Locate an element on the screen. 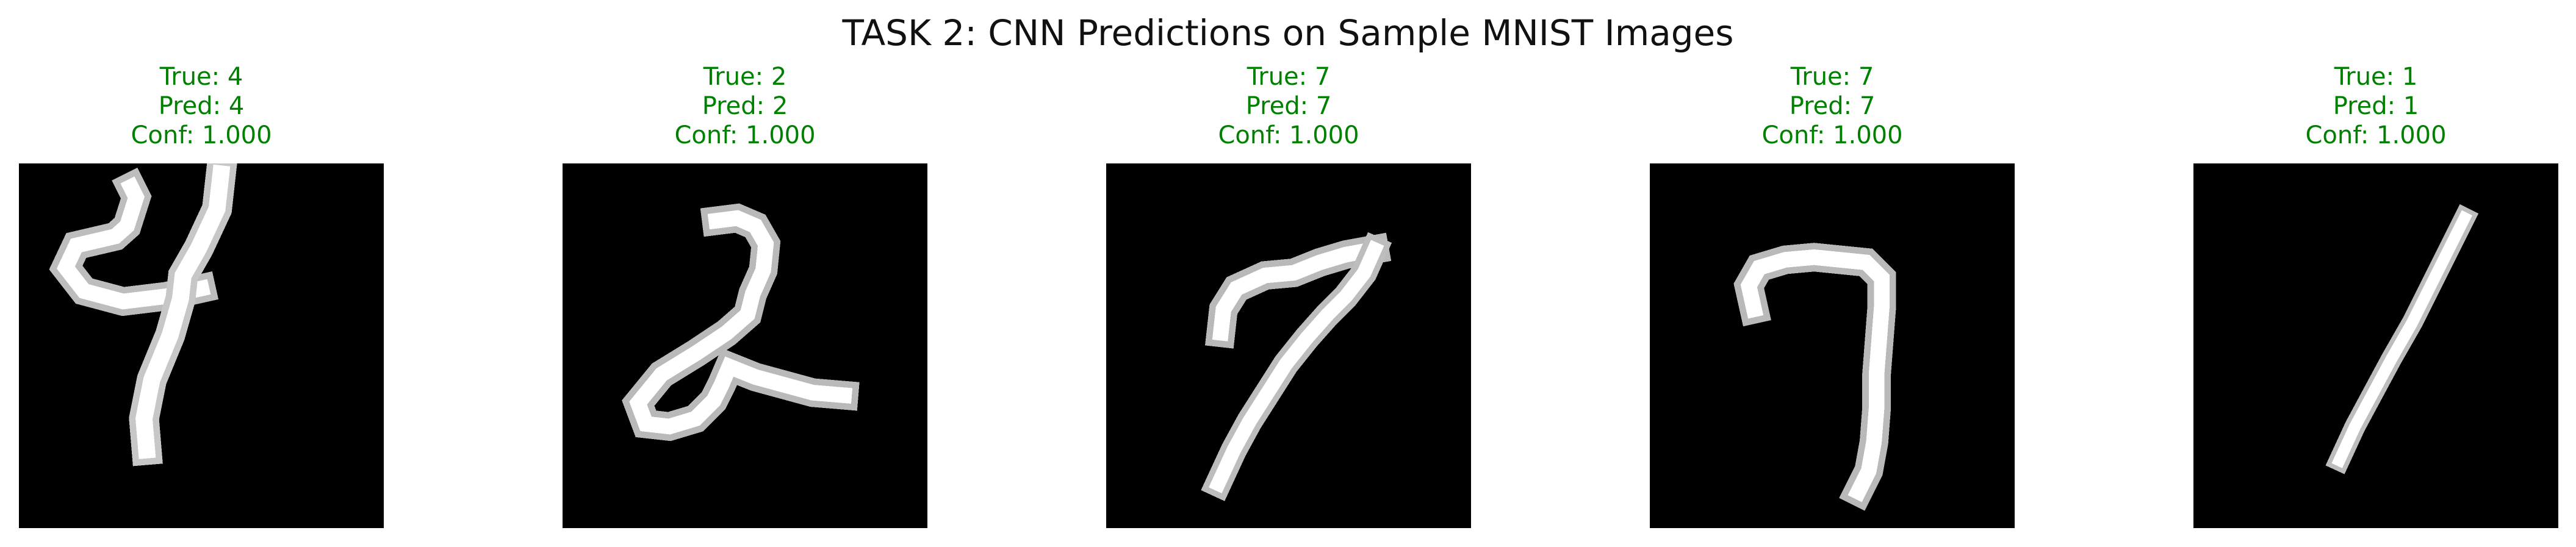  prediction-panel-3: True: 7 Pred: 7 Conf: 1.000 is located at coordinates (1288, 295).